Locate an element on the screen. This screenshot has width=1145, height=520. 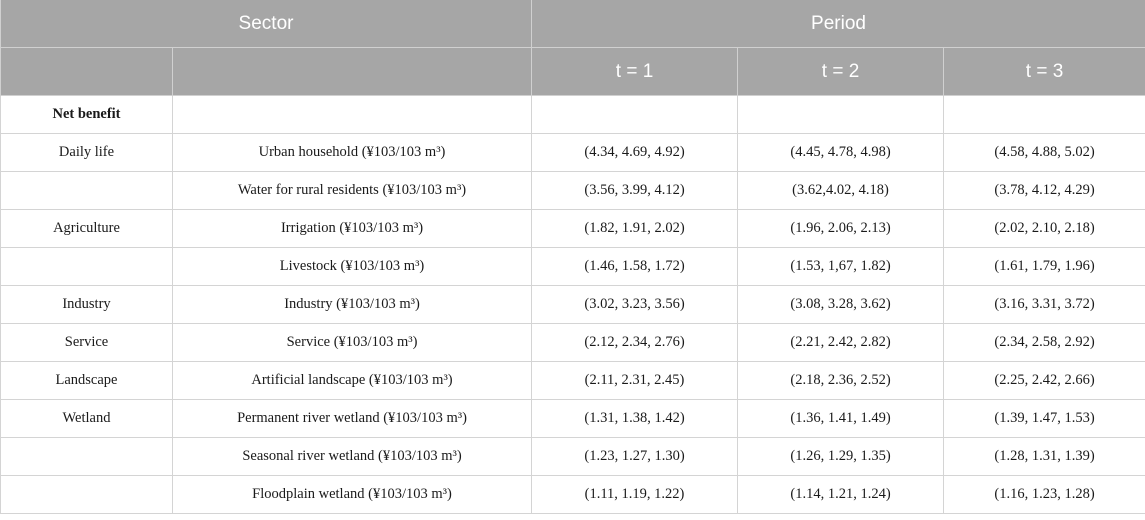
table-row: Net benefit is located at coordinates (572, 114).